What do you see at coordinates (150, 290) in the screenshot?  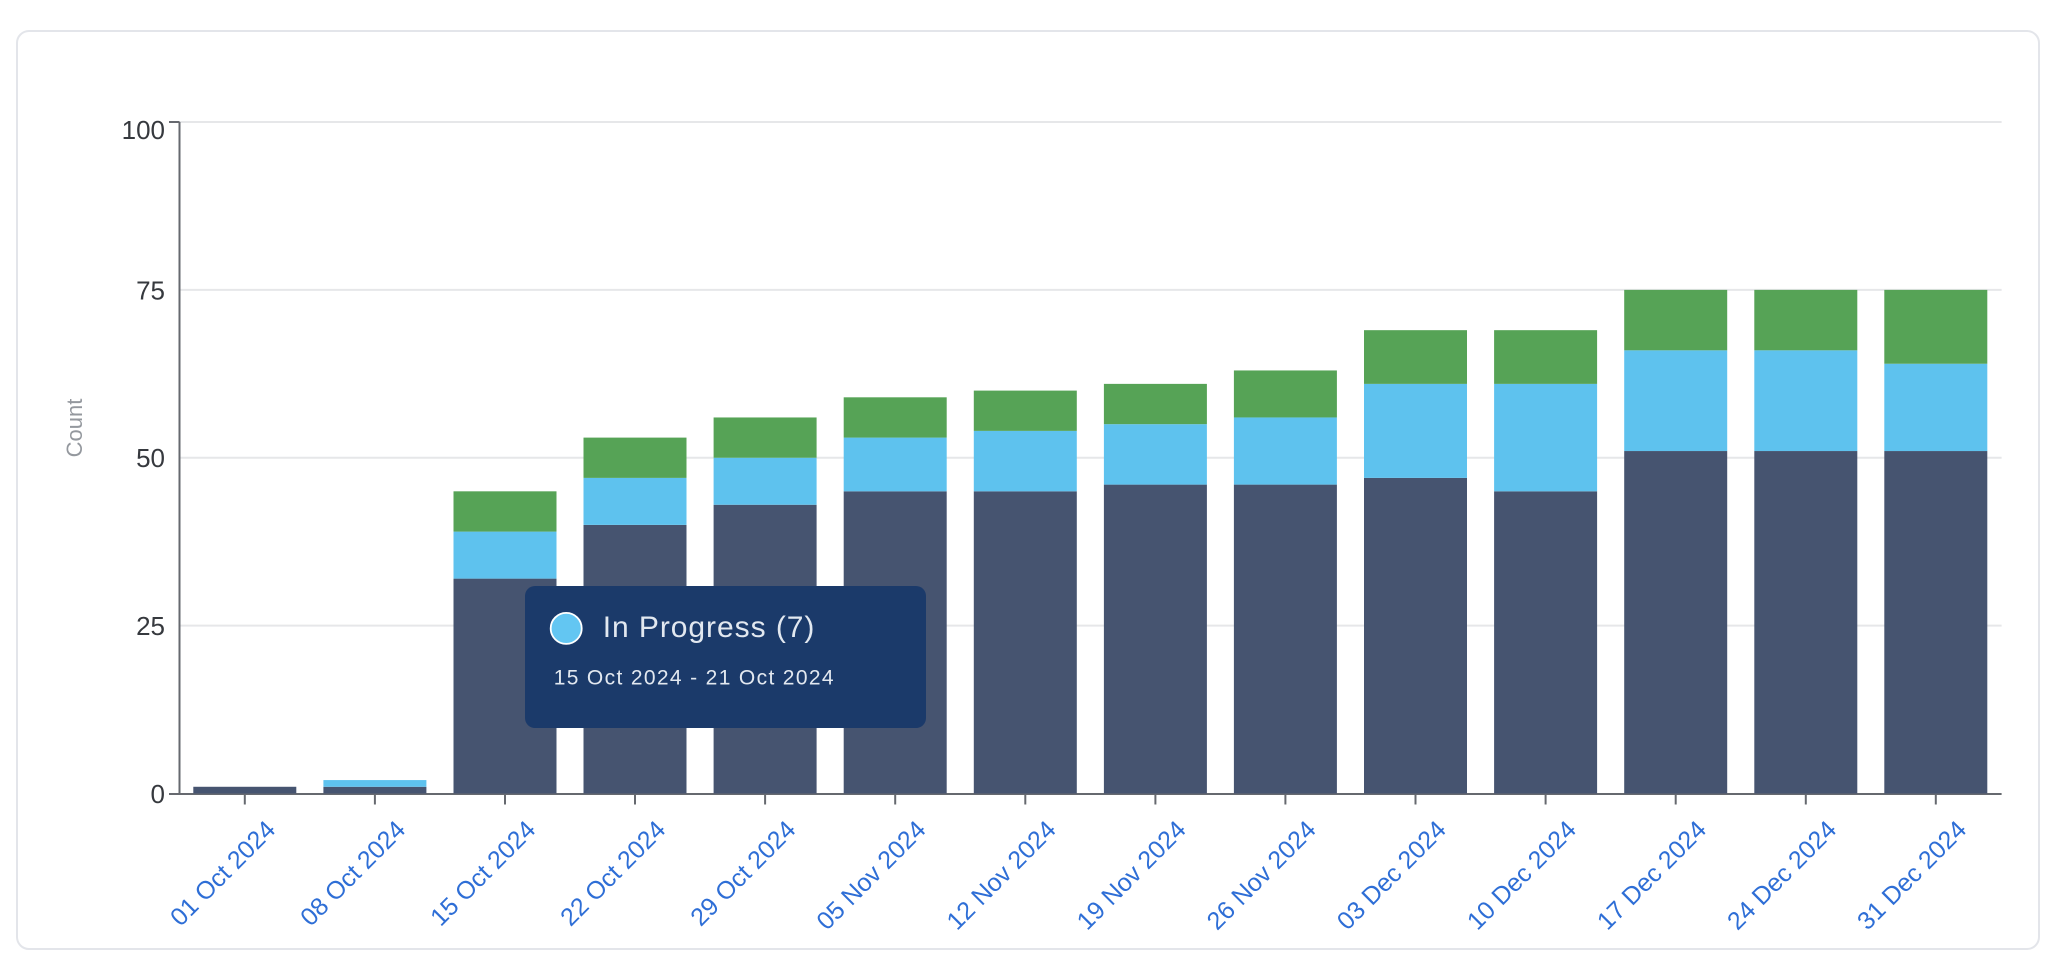 I see `svg-text: 75` at bounding box center [150, 290].